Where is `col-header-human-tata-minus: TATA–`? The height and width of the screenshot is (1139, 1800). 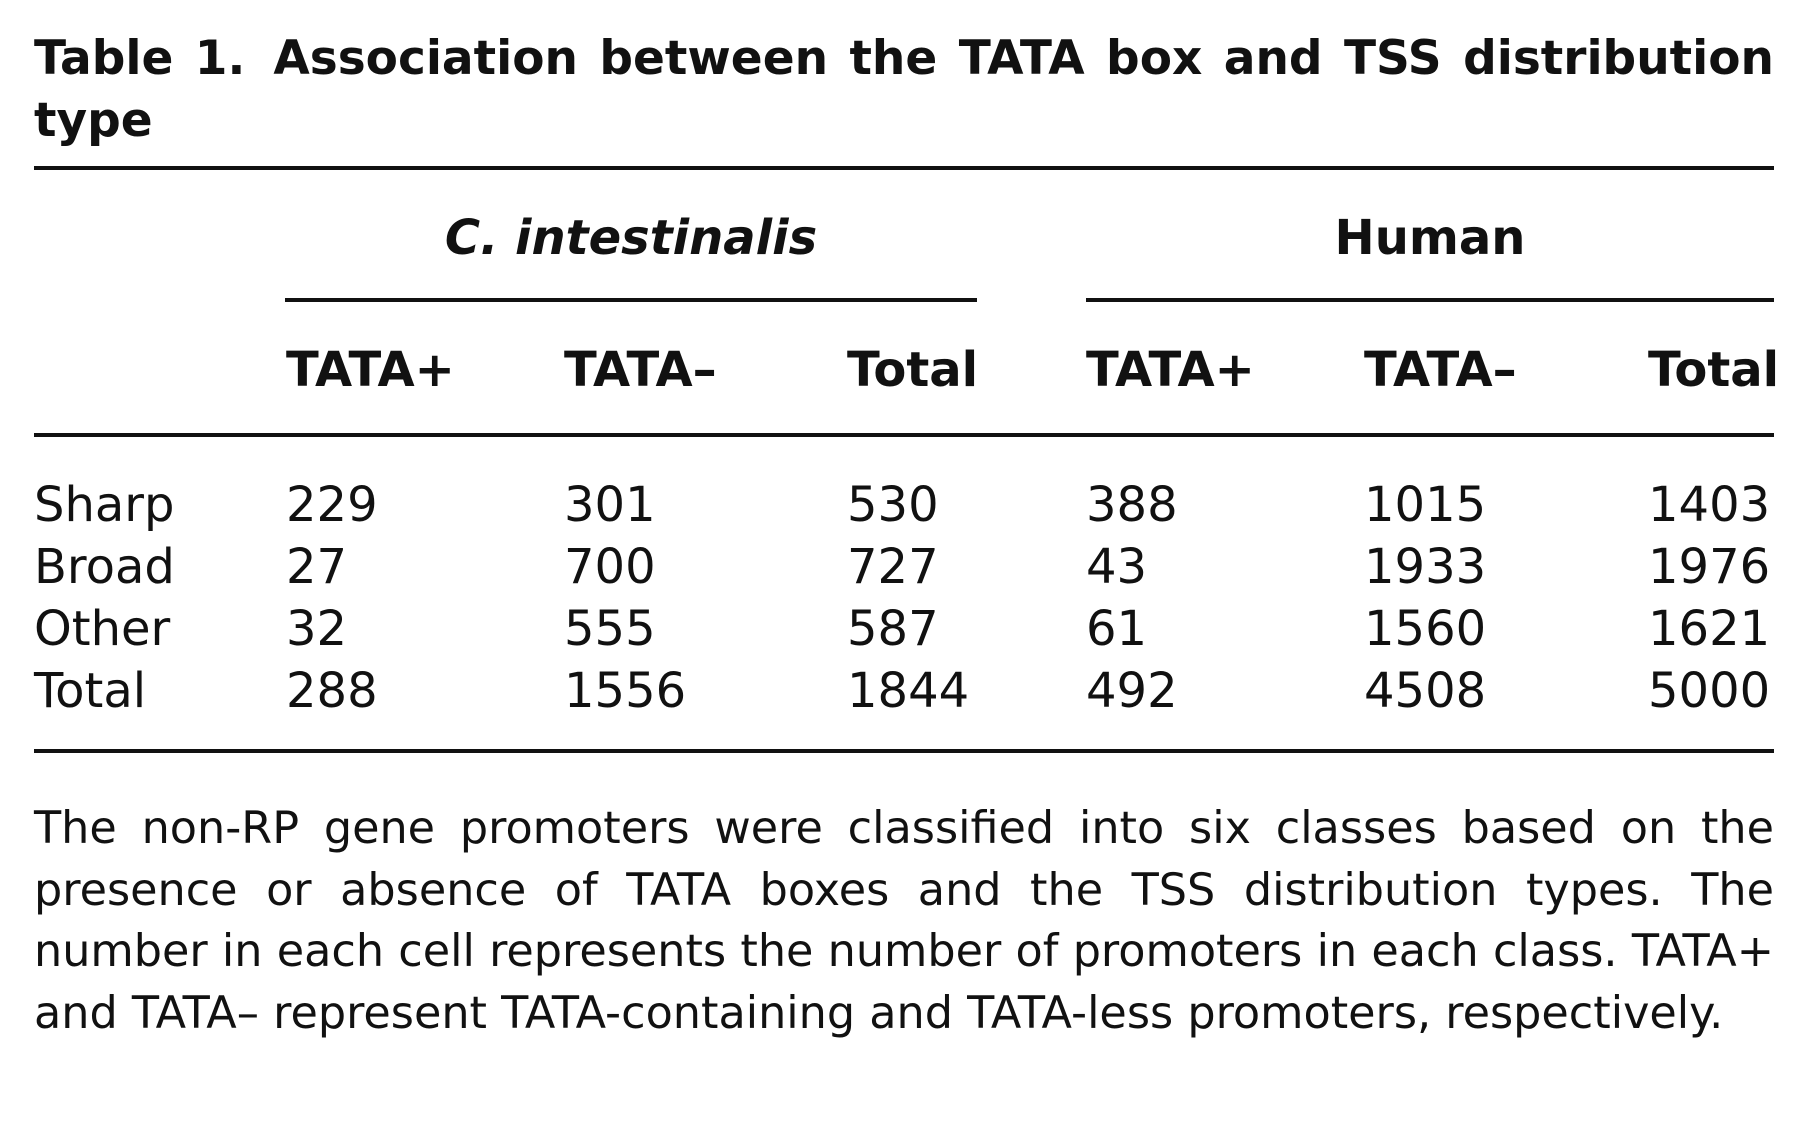
col-header-human-tata-minus: TATA– is located at coordinates (1440, 370).